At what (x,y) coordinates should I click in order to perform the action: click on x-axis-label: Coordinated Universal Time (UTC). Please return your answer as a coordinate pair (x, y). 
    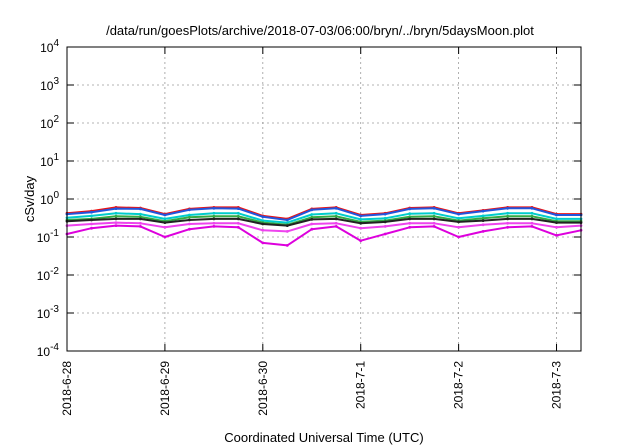
    Looking at the image, I should click on (323, 437).